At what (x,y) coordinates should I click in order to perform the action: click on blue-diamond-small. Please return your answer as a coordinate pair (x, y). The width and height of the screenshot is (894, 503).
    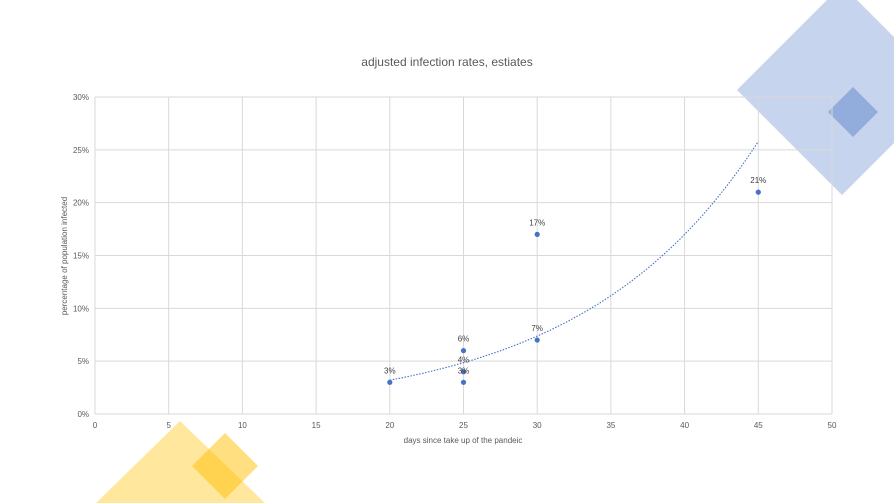
    Looking at the image, I should click on (853, 112).